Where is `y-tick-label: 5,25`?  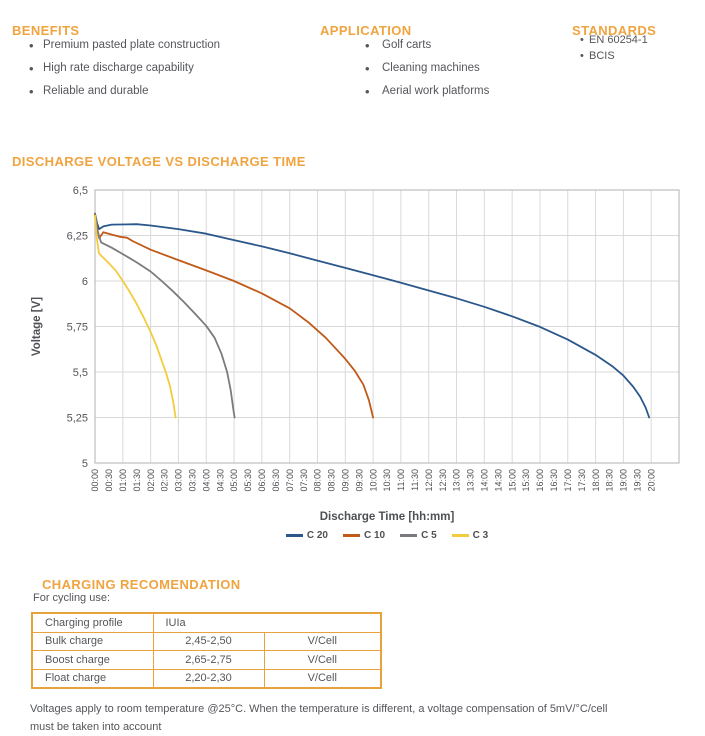
y-tick-label: 5,25 is located at coordinates (77, 419).